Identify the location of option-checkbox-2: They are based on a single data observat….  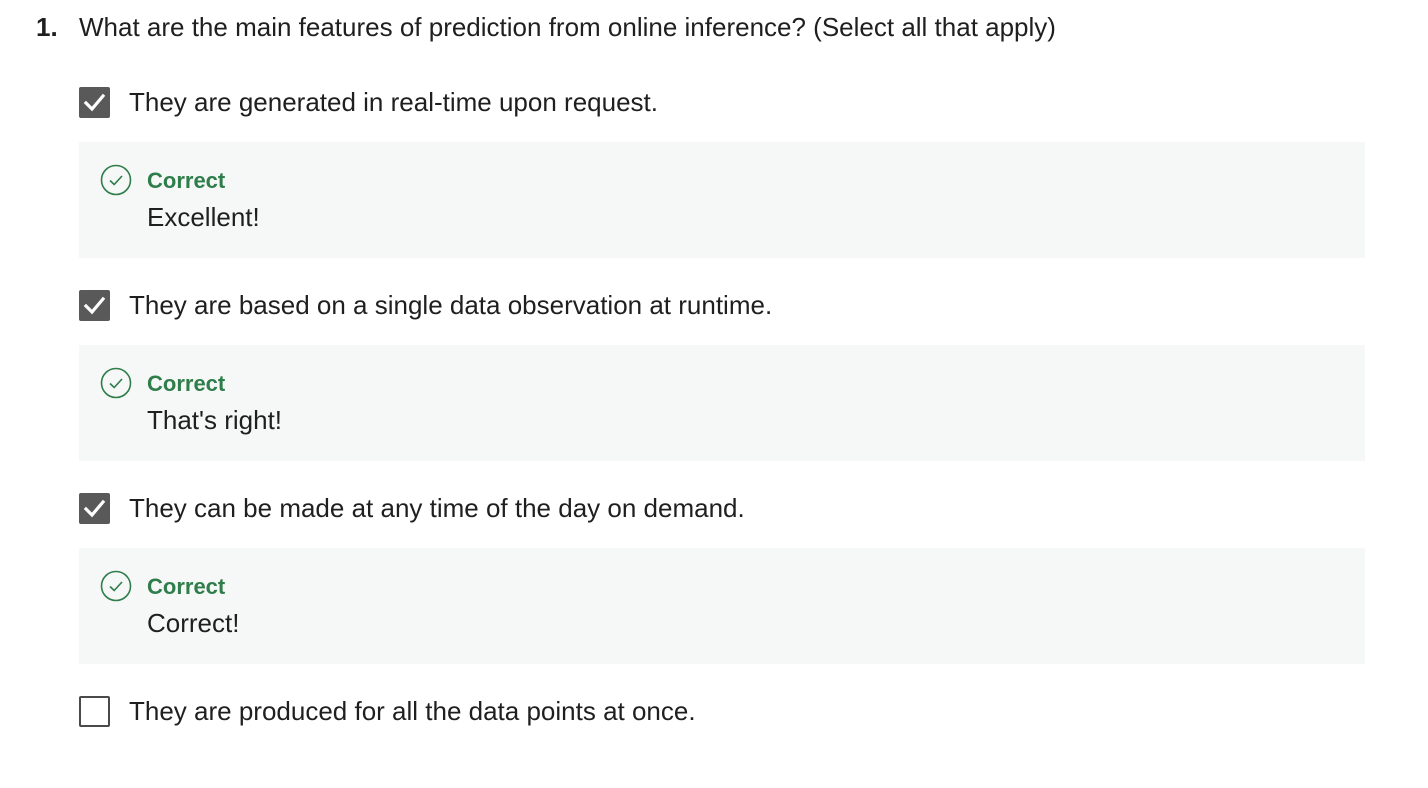
(425, 305).